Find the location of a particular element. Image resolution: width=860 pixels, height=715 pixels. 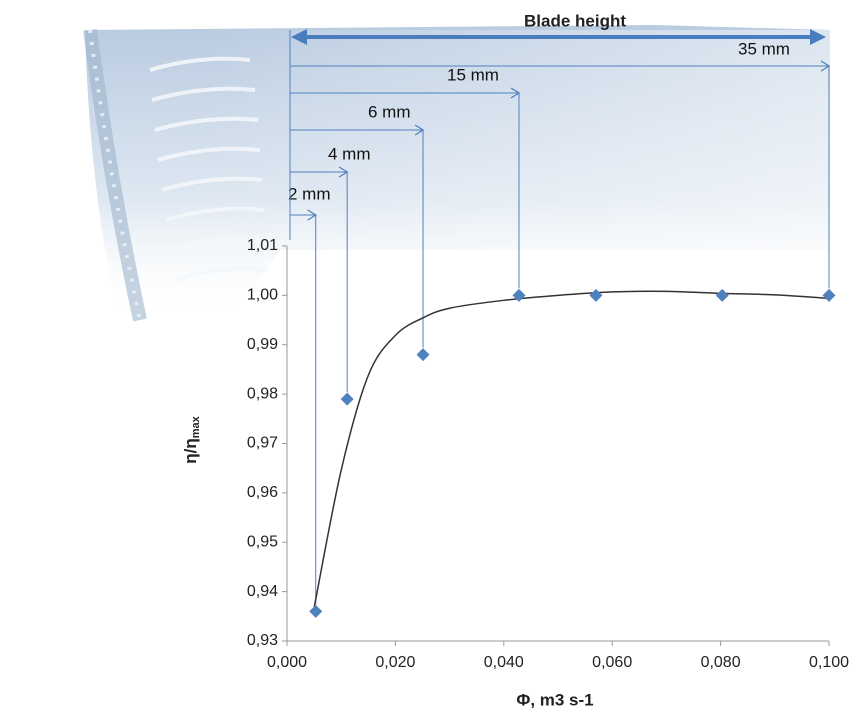

y-tick-label: 0,99 is located at coordinates (262, 344).